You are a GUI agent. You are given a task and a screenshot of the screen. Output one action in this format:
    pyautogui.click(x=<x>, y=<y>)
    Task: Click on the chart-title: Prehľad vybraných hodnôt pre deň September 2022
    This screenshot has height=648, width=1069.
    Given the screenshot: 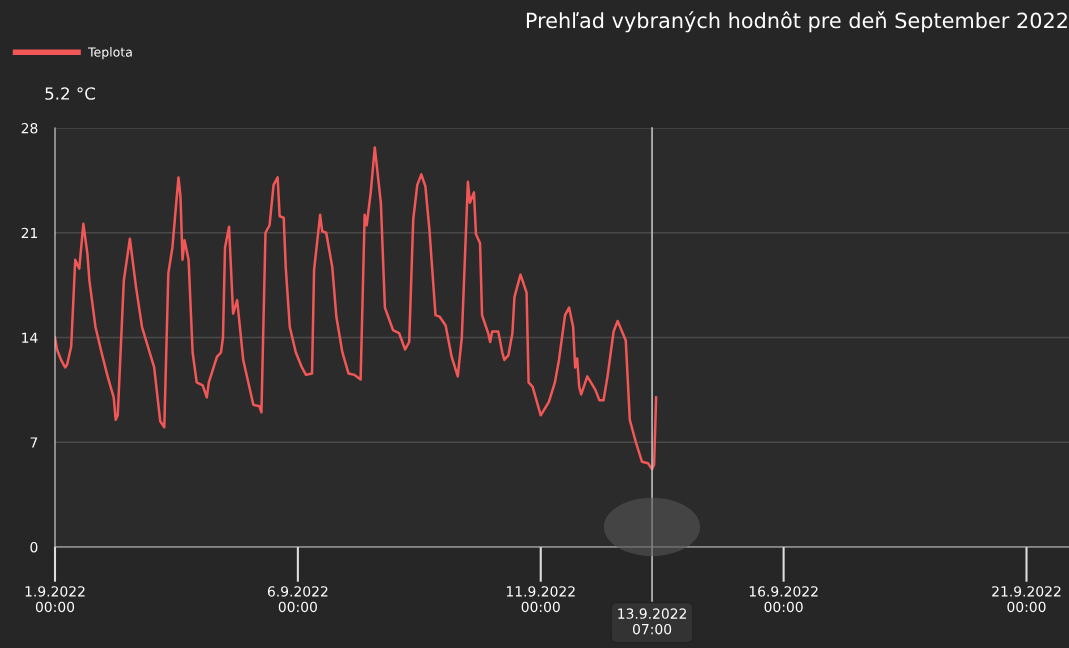 What is the action you would take?
    pyautogui.click(x=796, y=22)
    